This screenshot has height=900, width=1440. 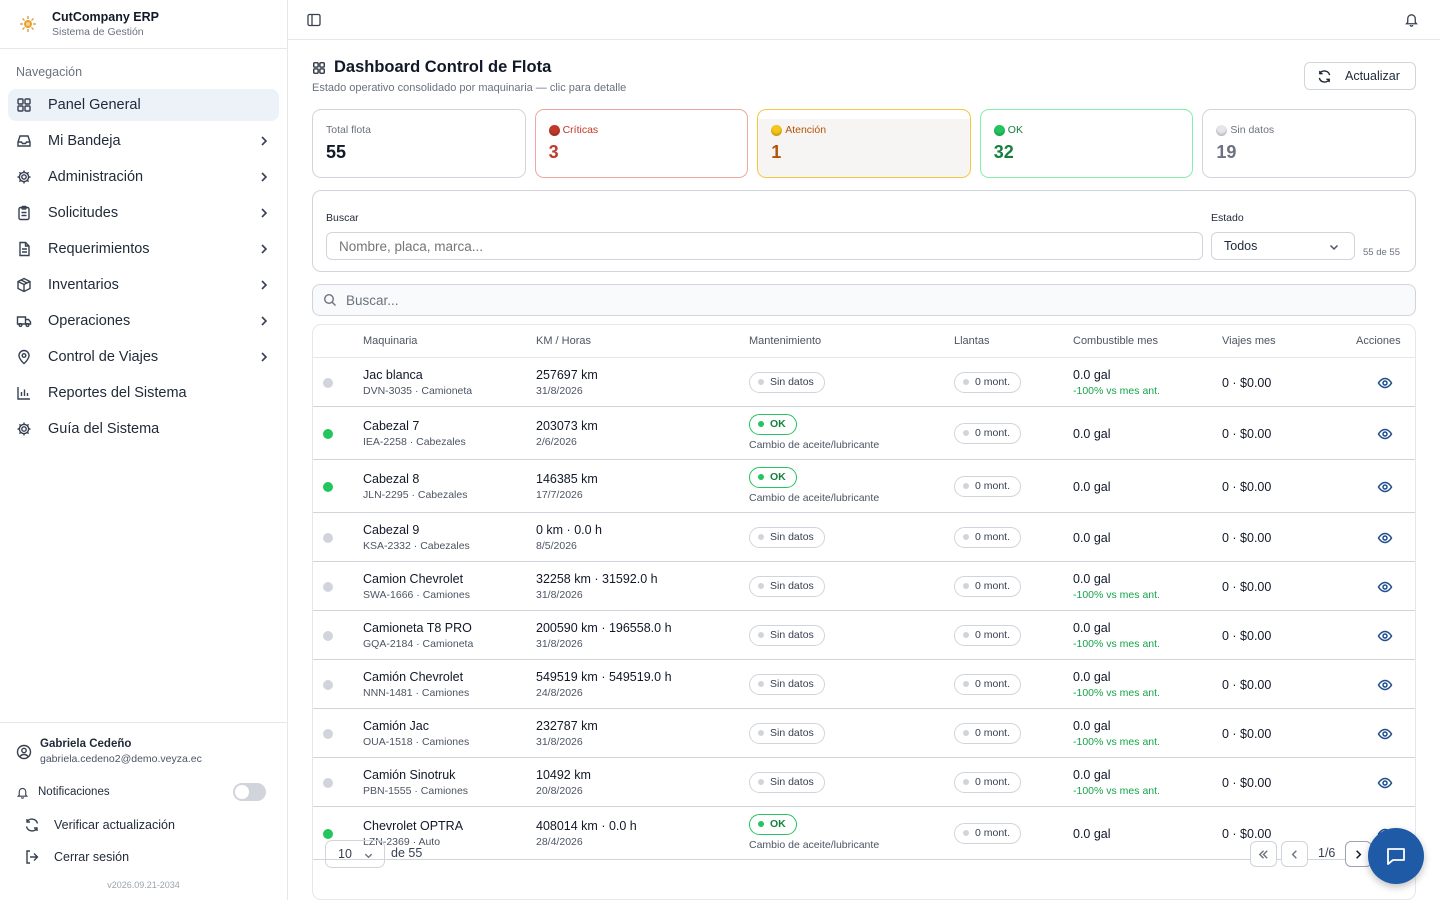 What do you see at coordinates (49, 72) in the screenshot?
I see `nav-section-label: Navegación` at bounding box center [49, 72].